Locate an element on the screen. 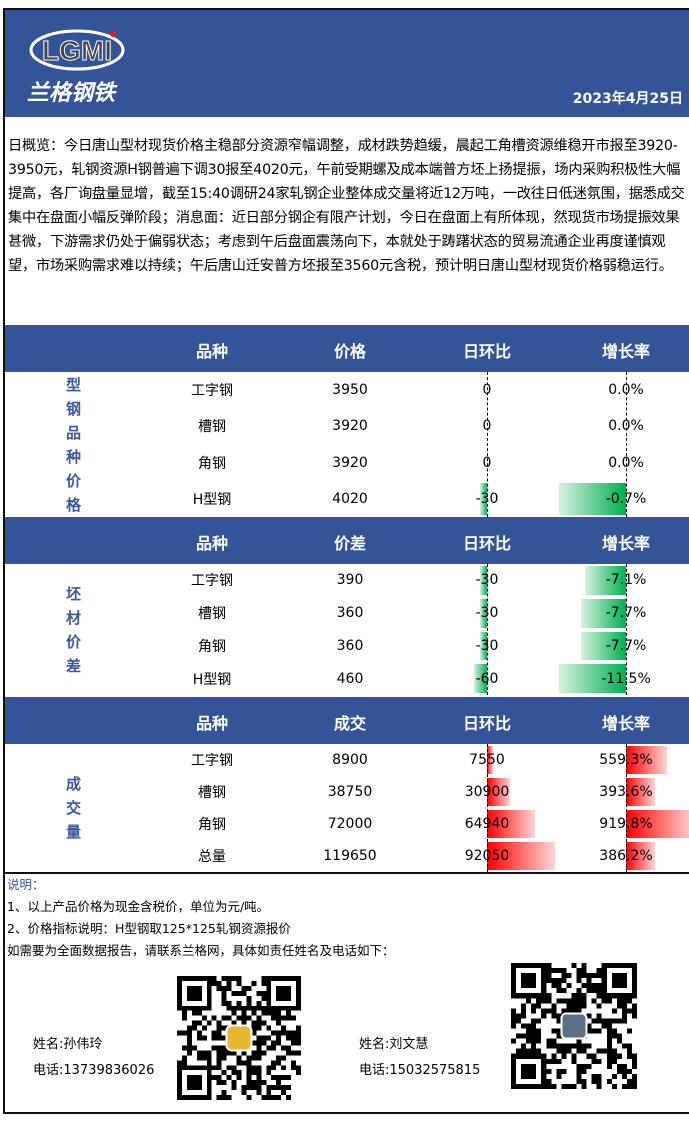  notes-title: 说明： is located at coordinates (26, 884).